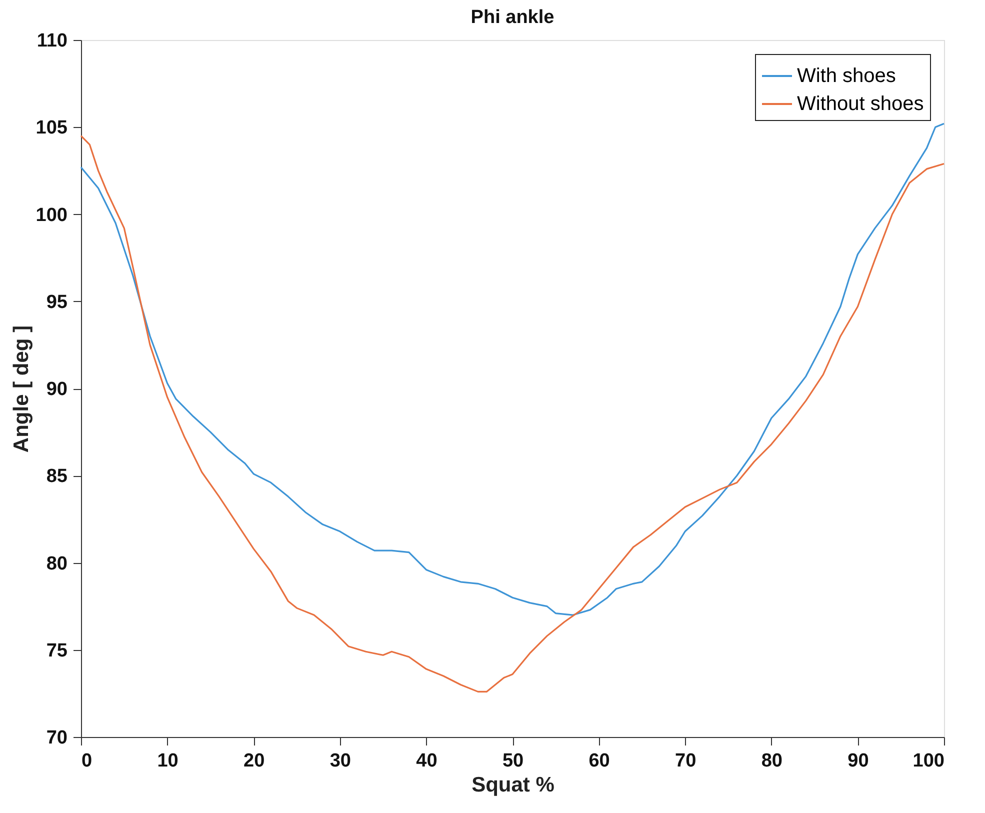  Describe the element at coordinates (57, 738) in the screenshot. I see `y-tick-label: 70` at that location.